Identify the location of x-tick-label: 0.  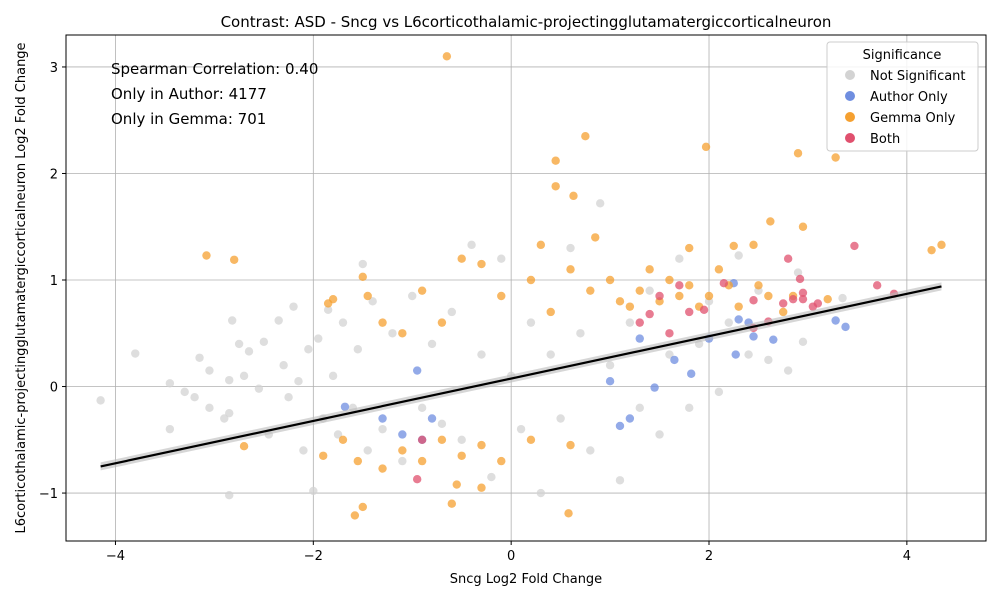
(511, 556).